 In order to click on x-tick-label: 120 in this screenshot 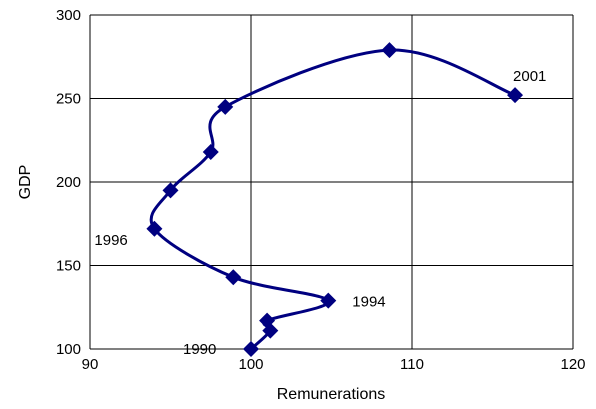, I will do `click(572, 364)`.